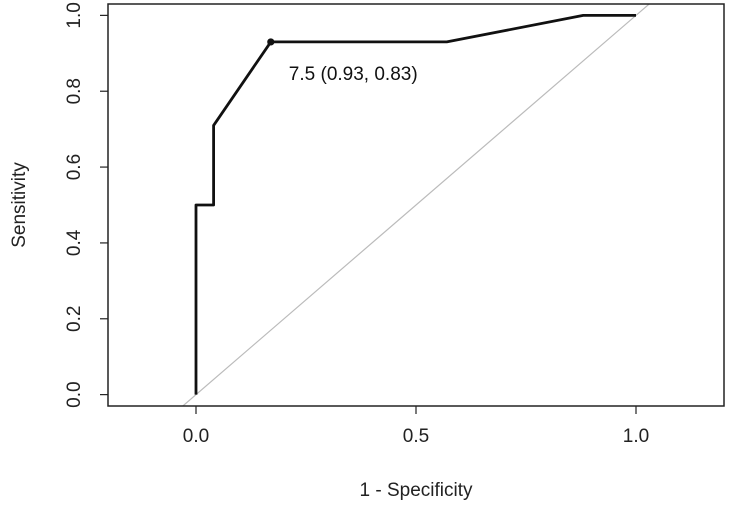  I want to click on y-tick-label: 1.0, so click(74, 15).